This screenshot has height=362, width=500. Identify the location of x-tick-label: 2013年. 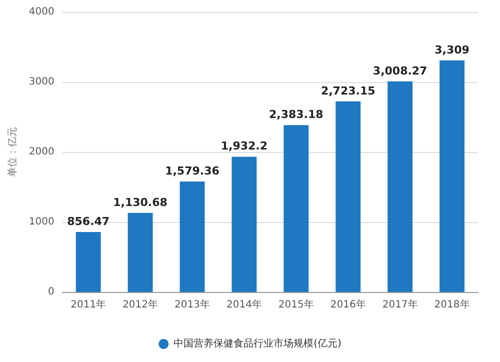
(192, 304).